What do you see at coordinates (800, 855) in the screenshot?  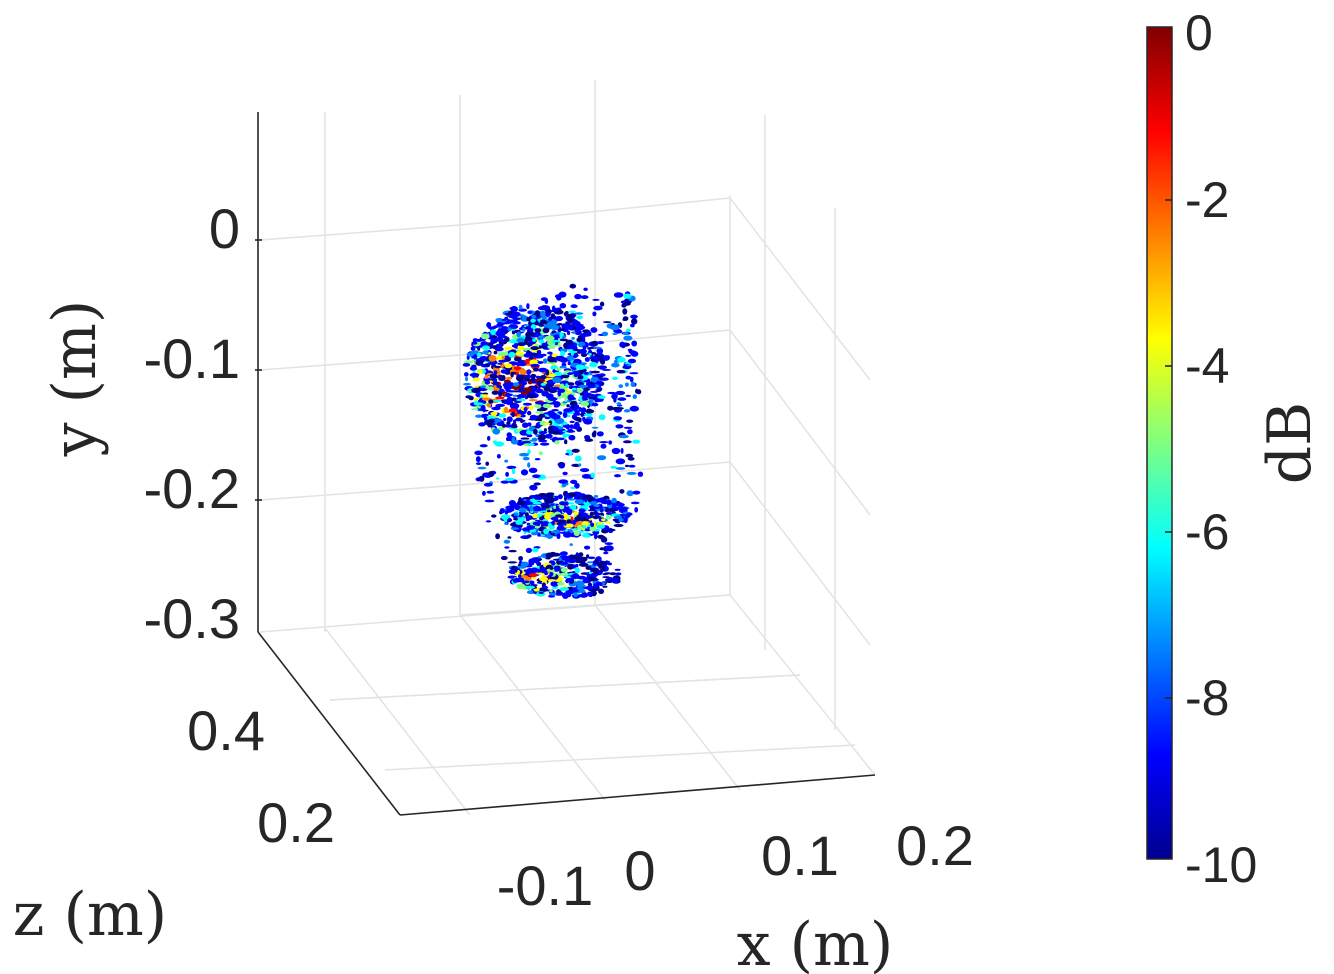 I see `x-tick-label: 0.1` at bounding box center [800, 855].